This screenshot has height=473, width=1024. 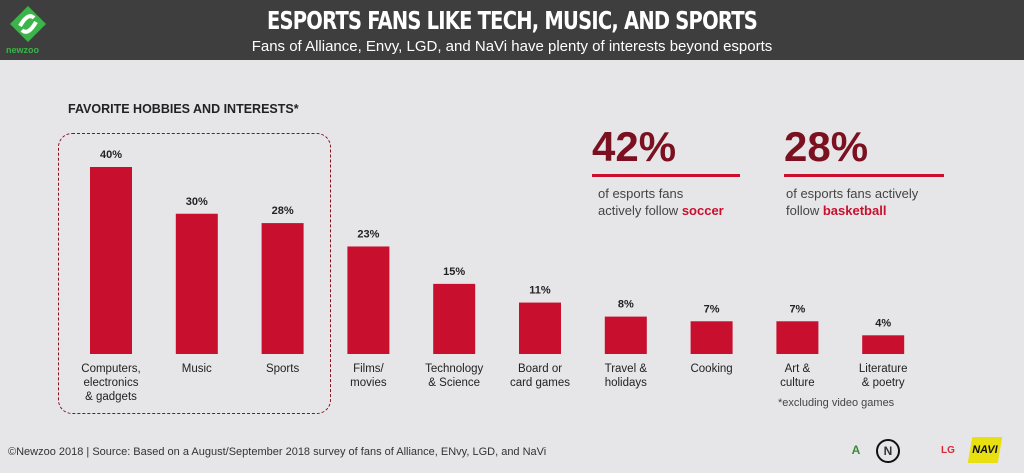 What do you see at coordinates (702, 210) in the screenshot?
I see `stat-highlight: soccer` at bounding box center [702, 210].